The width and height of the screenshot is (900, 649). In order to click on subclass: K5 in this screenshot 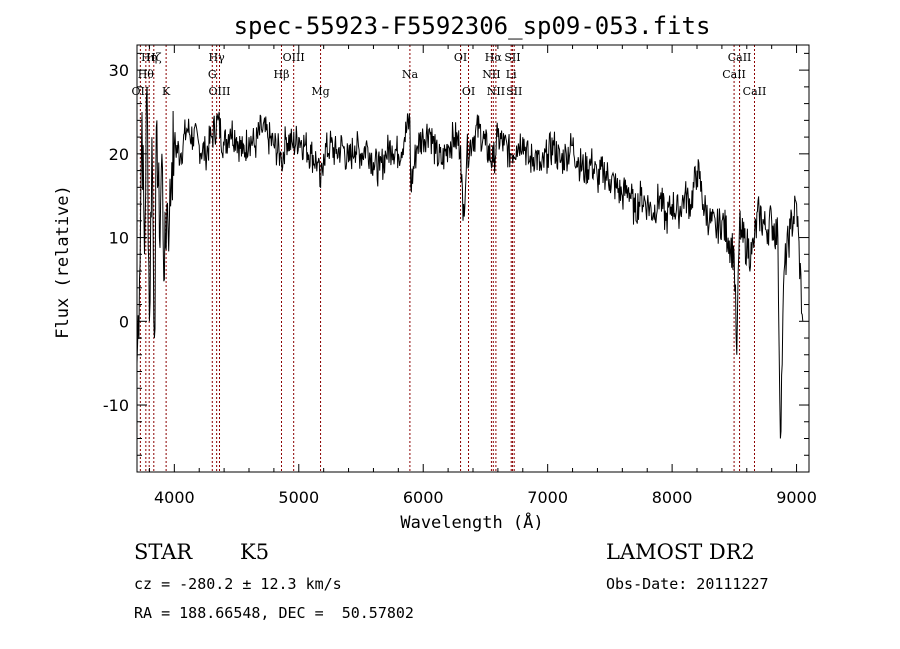, I will do `click(255, 552)`.